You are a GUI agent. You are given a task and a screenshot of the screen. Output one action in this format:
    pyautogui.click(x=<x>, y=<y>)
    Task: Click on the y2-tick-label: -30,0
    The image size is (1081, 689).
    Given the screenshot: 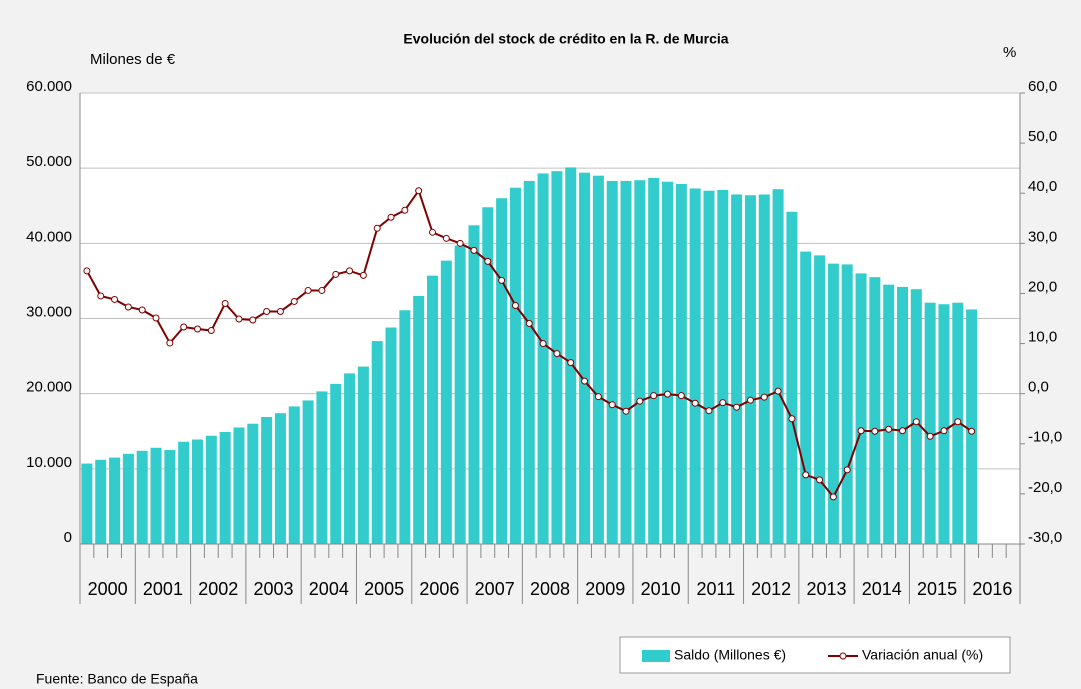 What is the action you would take?
    pyautogui.click(x=1045, y=537)
    